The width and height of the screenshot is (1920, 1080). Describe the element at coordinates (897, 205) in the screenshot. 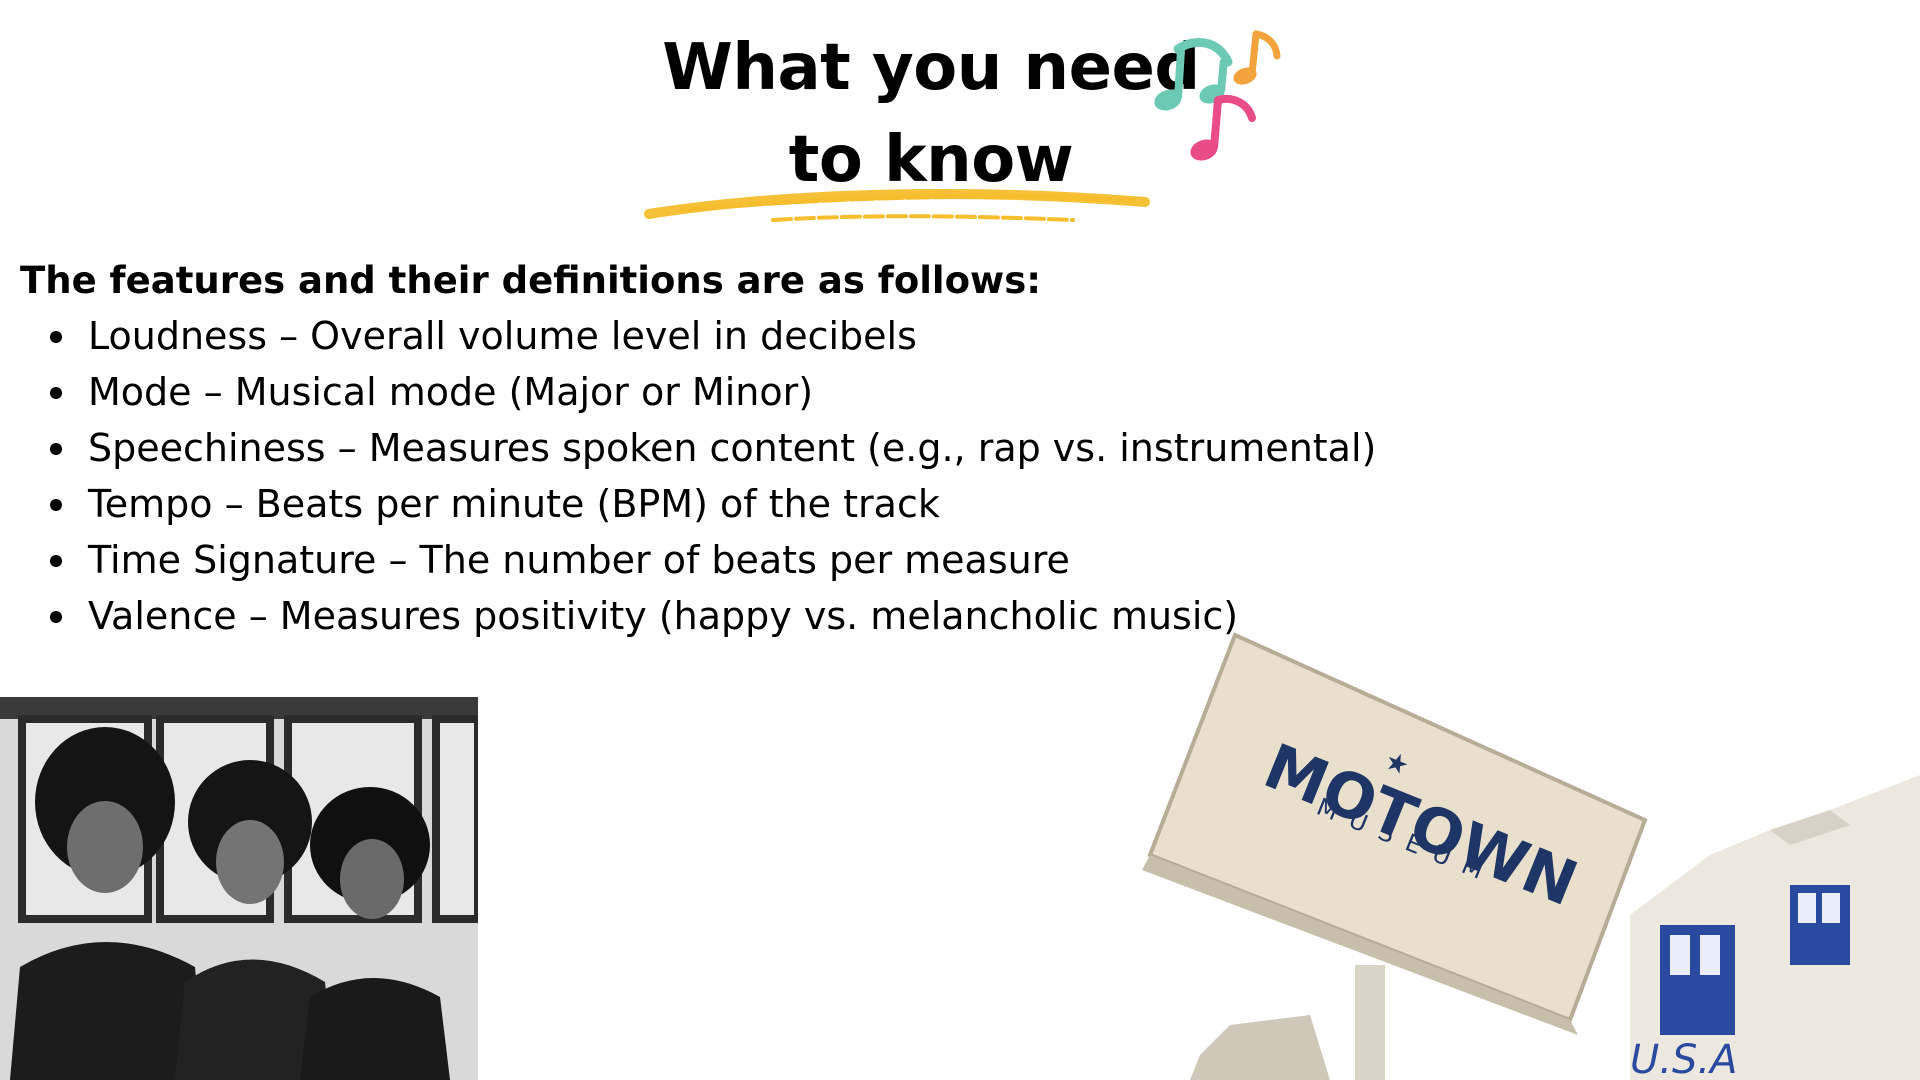

I see `title-underline-stroke` at that location.